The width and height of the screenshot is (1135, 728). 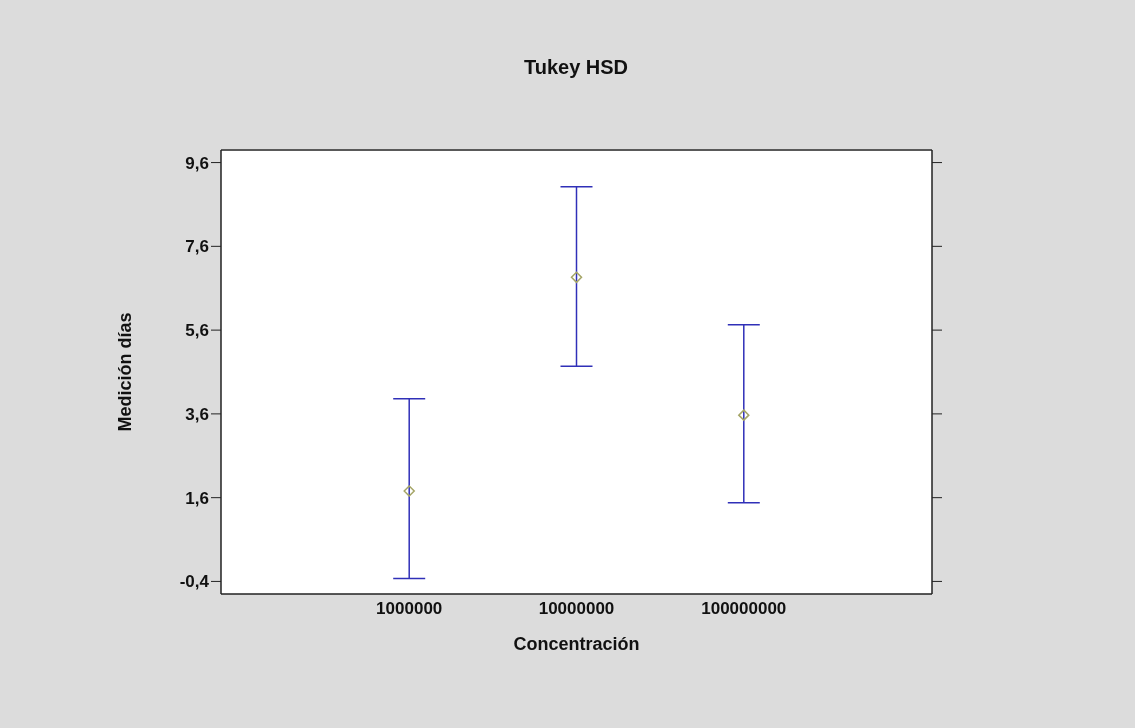 What do you see at coordinates (194, 582) in the screenshot?
I see `y-tick-label: -0,4` at bounding box center [194, 582].